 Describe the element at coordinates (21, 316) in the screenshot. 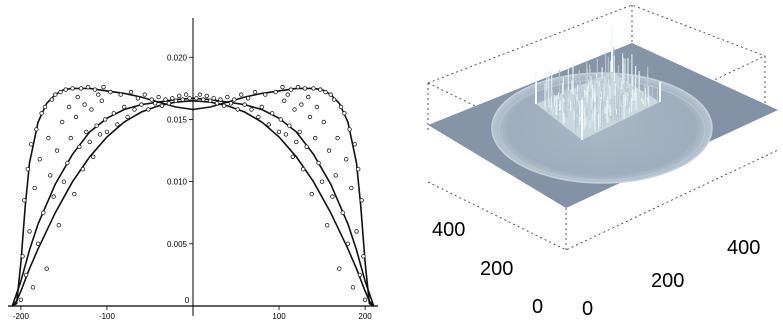

I see `x-tick-label: -200` at that location.